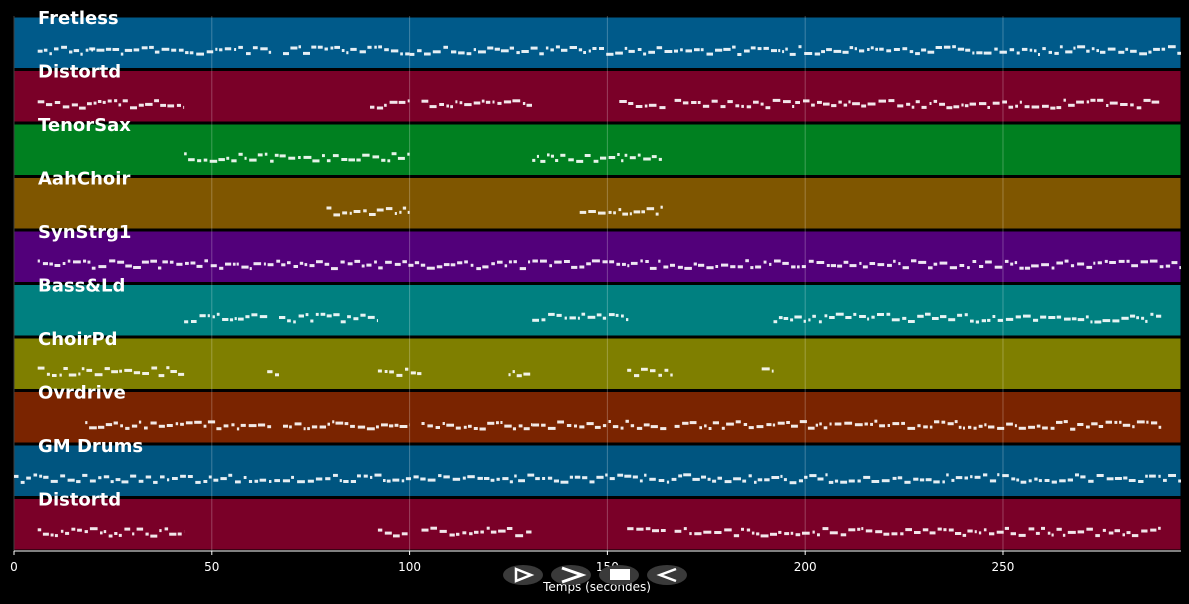 The image size is (1189, 604). I want to click on track-notes, so click(597, 479).